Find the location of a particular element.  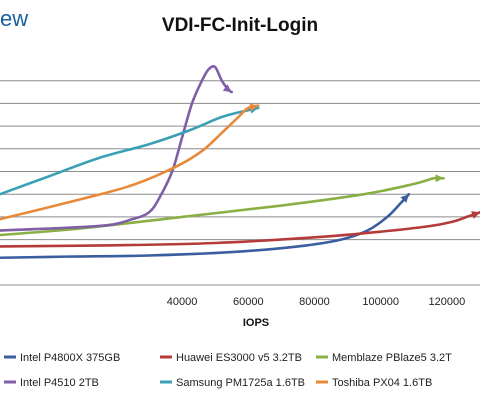

x-tick-label: 100000 is located at coordinates (380, 302).